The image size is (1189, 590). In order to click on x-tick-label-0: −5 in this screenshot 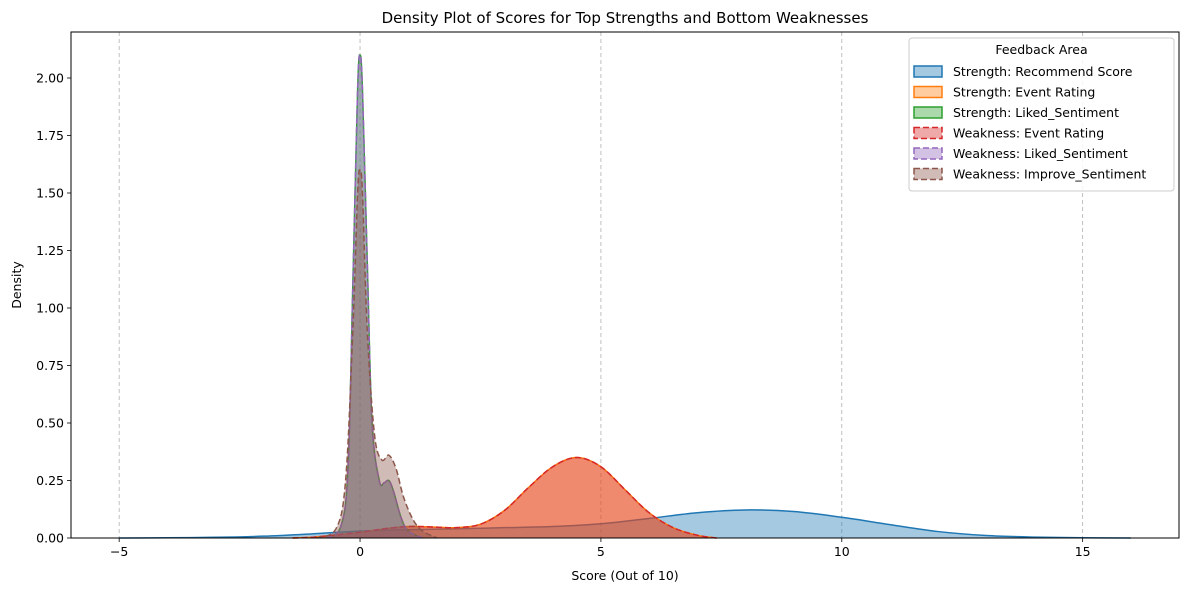, I will do `click(119, 551)`.